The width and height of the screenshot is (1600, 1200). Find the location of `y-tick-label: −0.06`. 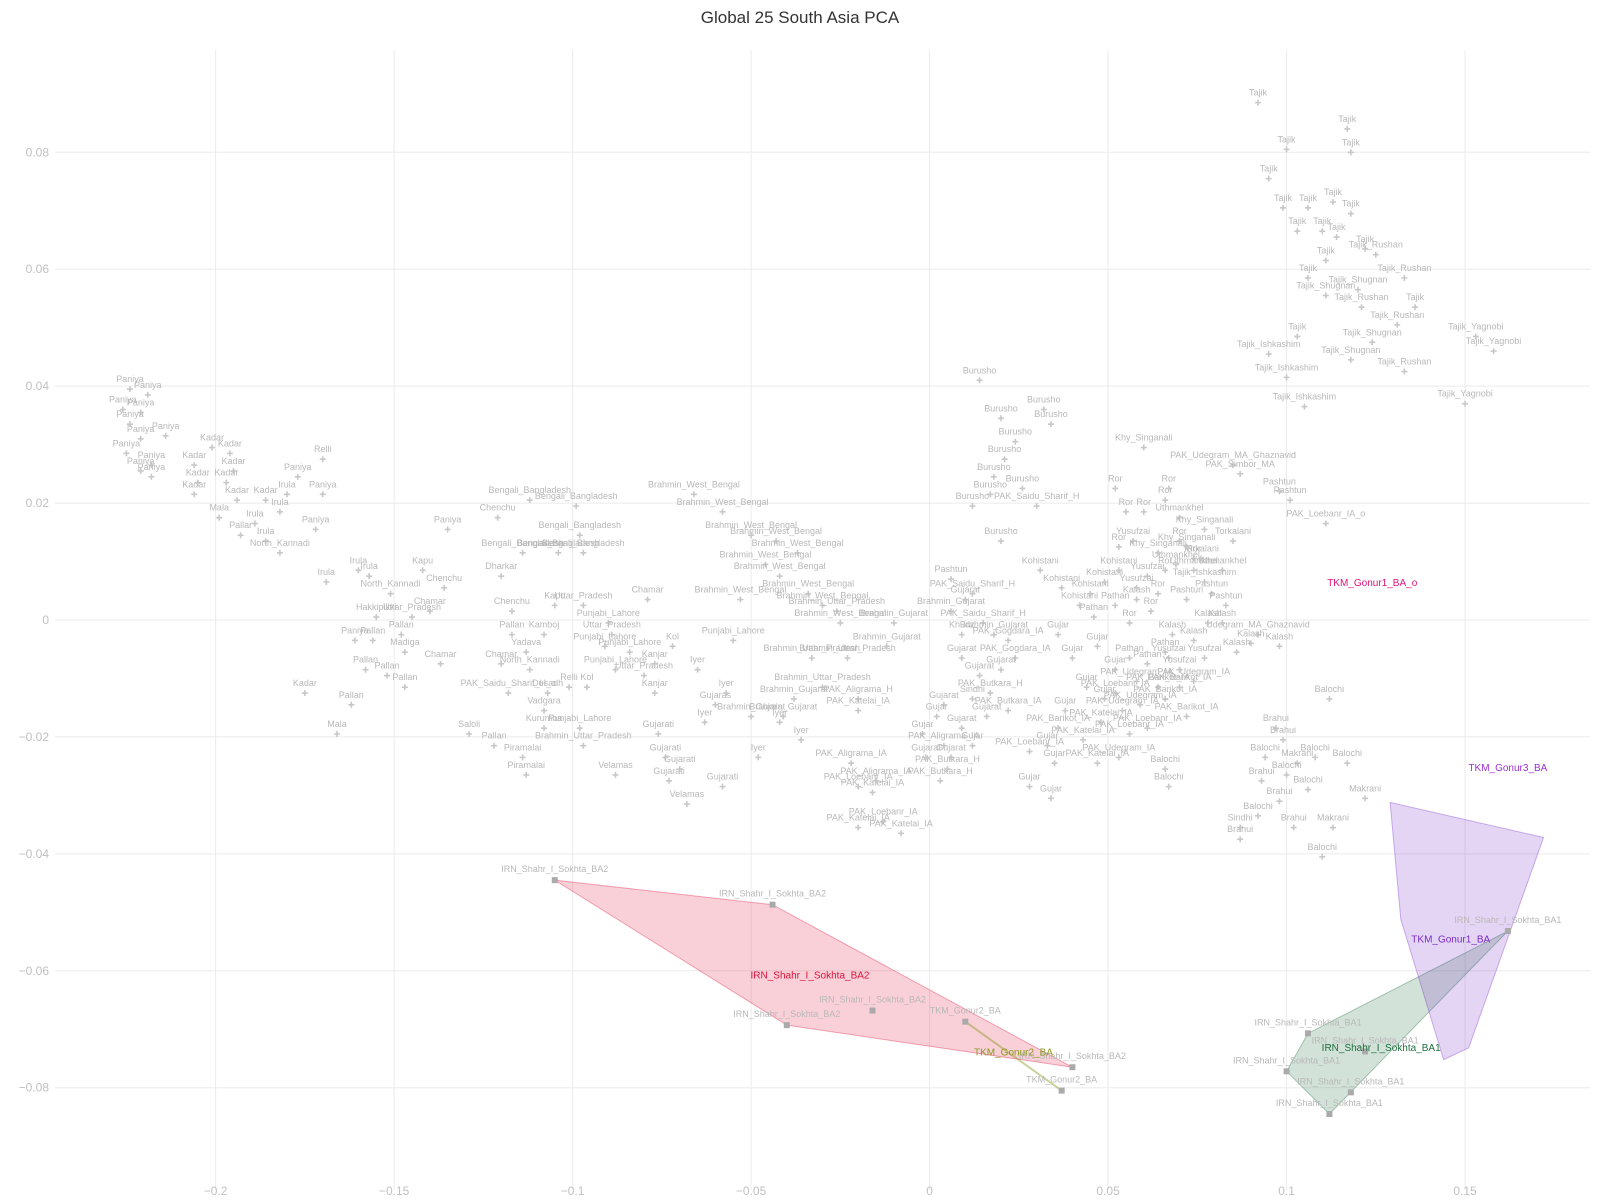

y-tick-label: −0.06 is located at coordinates (34, 971).